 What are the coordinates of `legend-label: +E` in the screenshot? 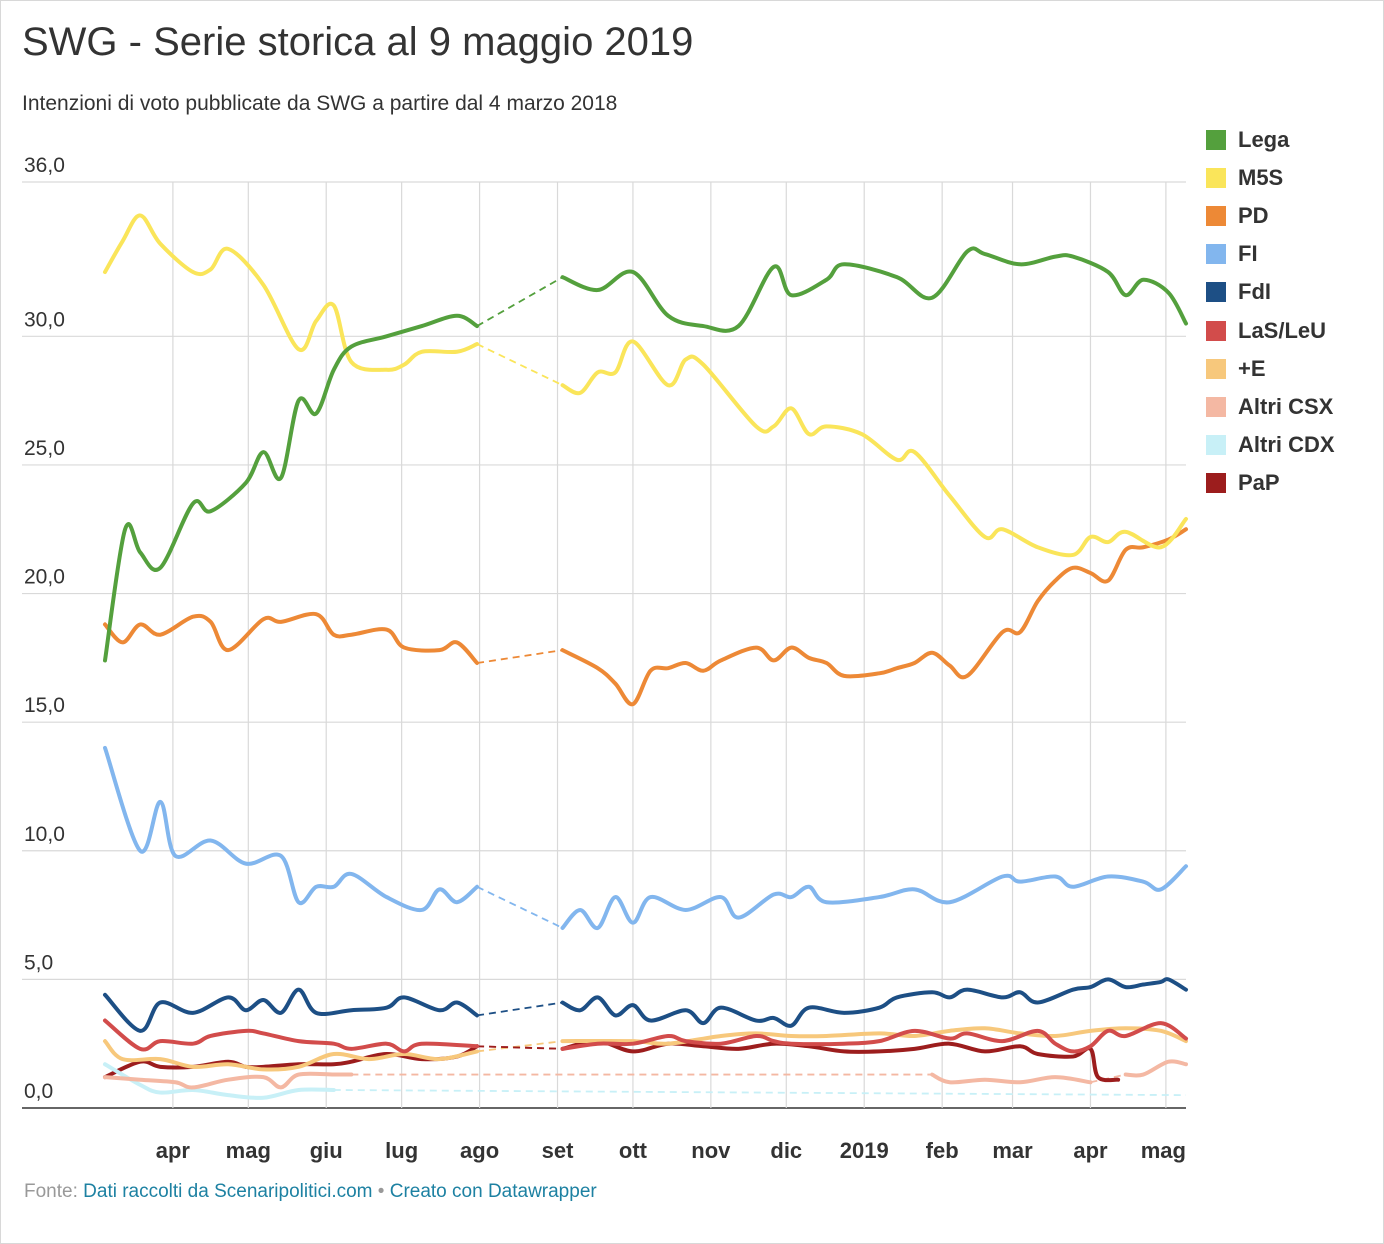 It's located at (1252, 368).